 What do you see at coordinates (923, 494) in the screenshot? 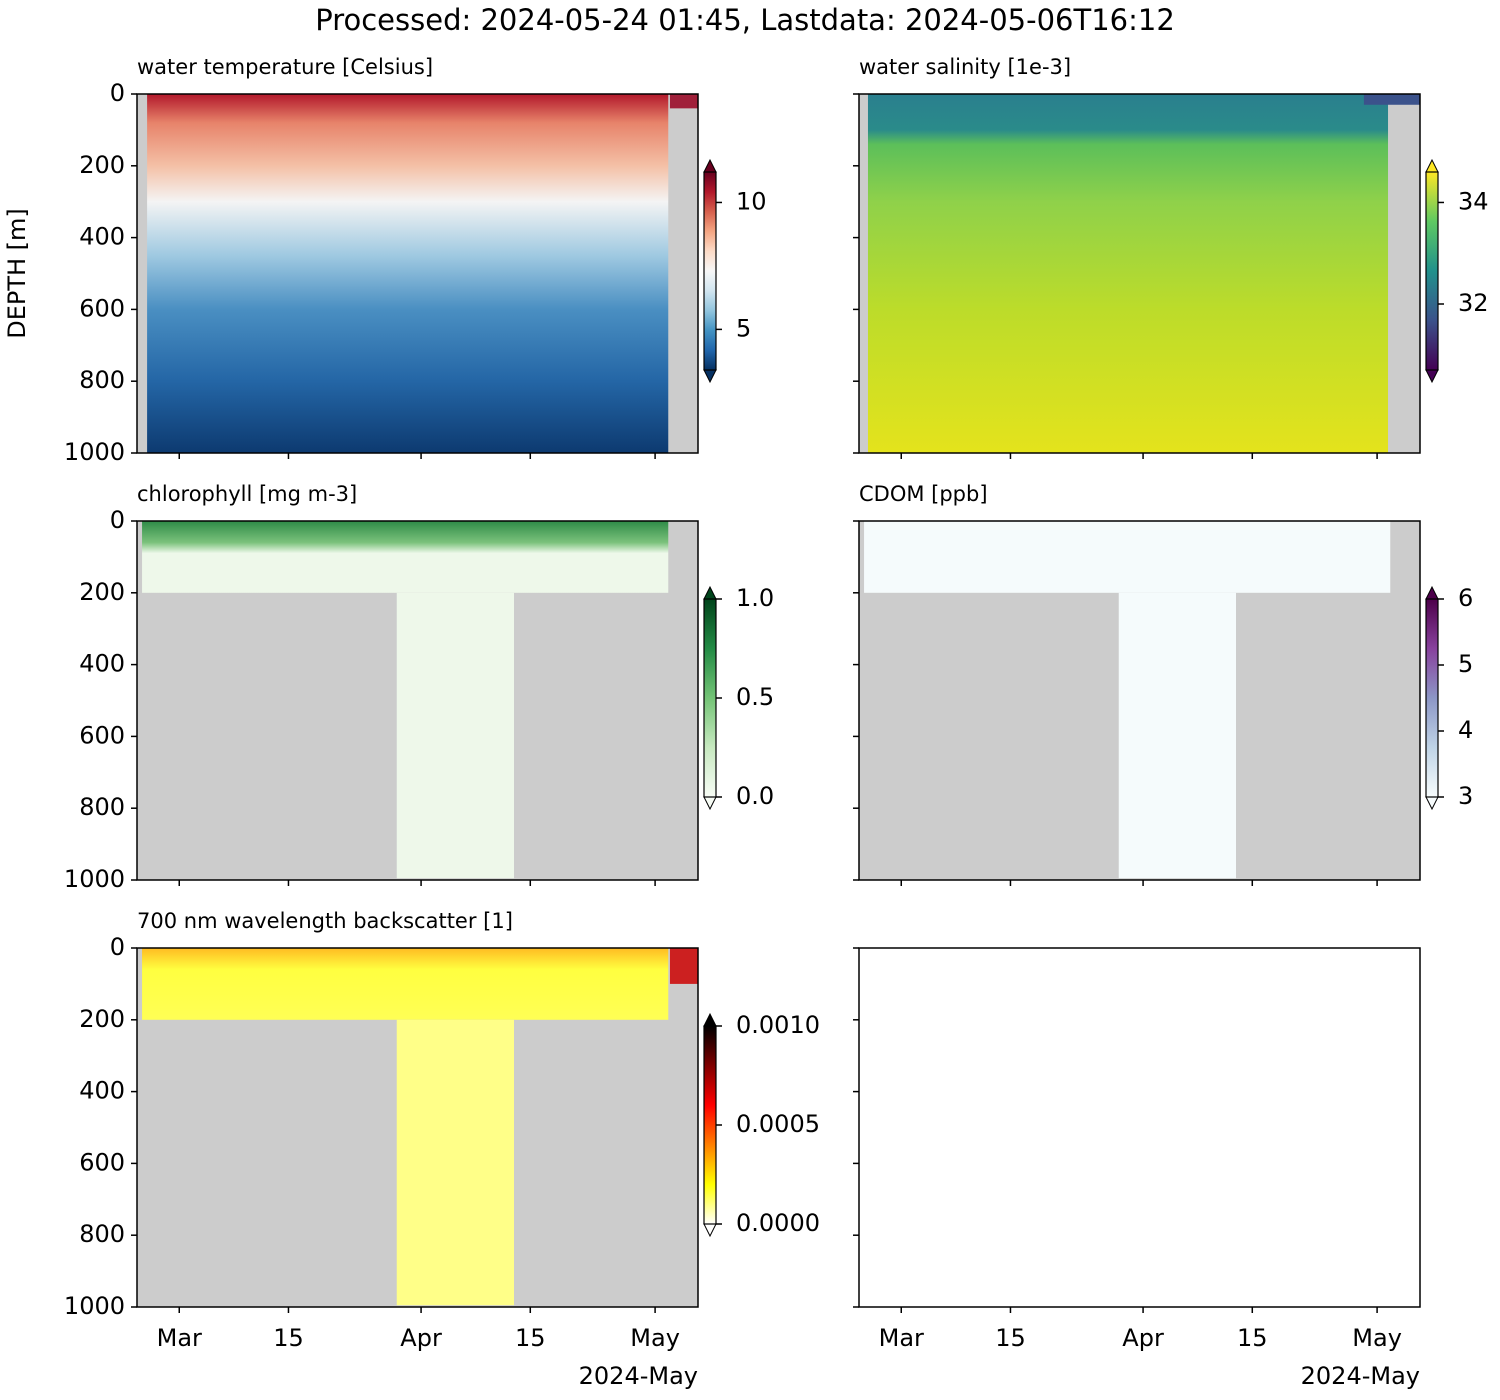
I see `axes-title: CDOM [ppb]` at bounding box center [923, 494].